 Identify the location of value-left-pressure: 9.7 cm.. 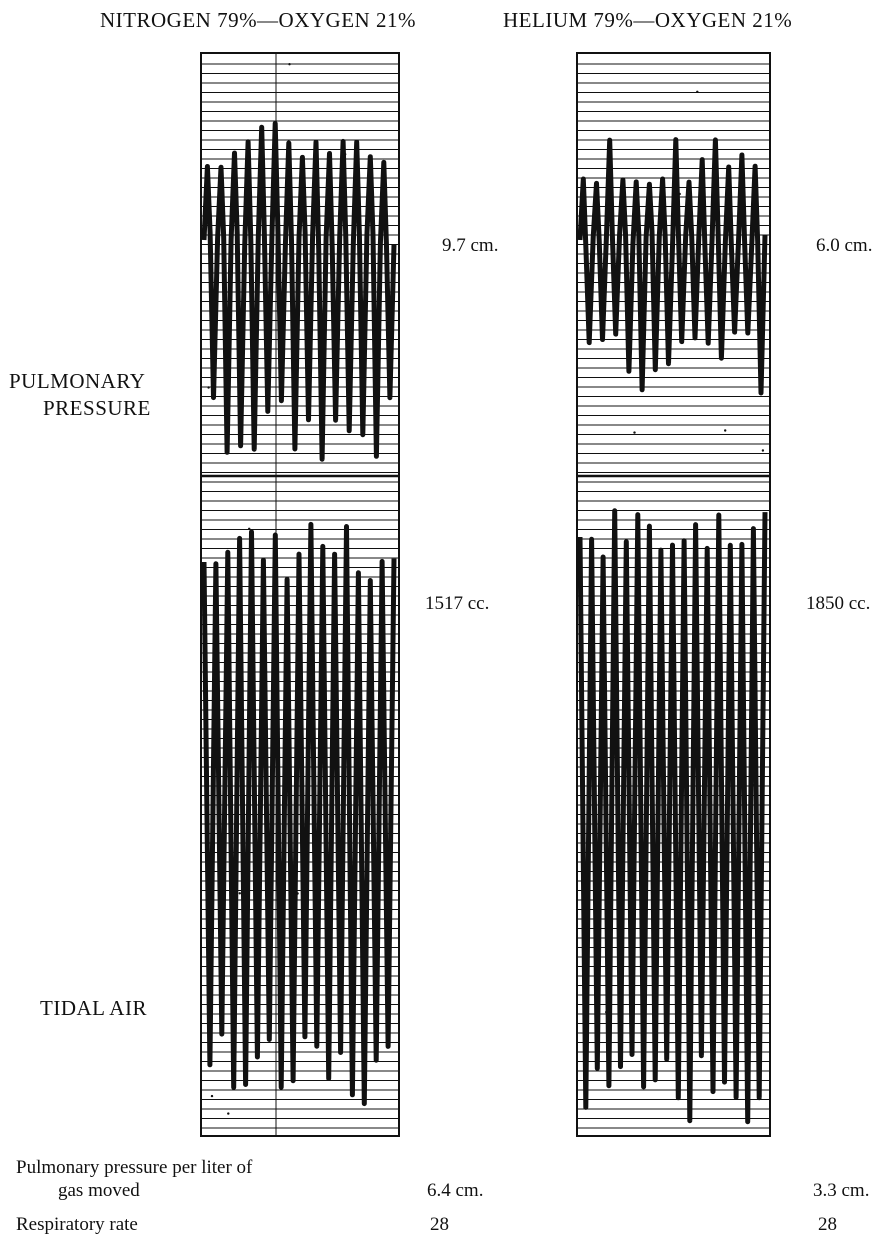
(470, 245).